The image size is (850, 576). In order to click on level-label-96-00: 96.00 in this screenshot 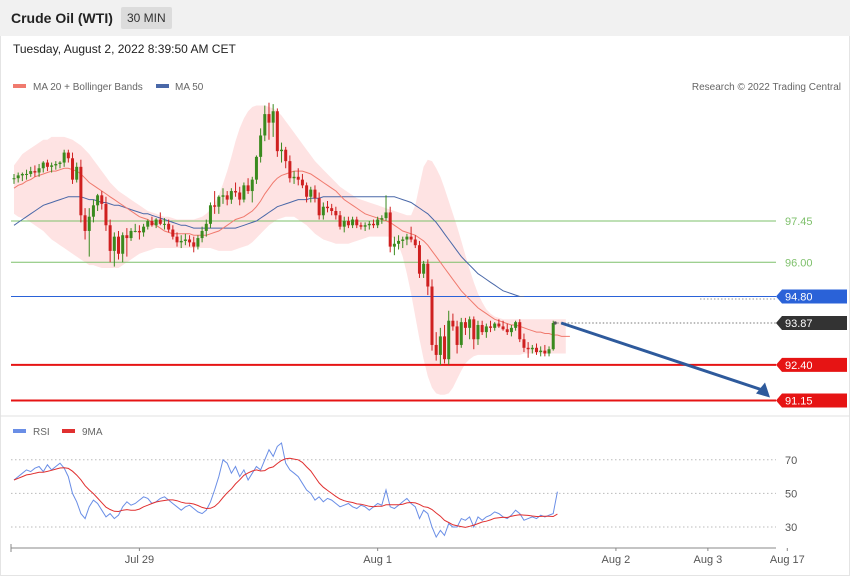, I will do `click(799, 263)`.